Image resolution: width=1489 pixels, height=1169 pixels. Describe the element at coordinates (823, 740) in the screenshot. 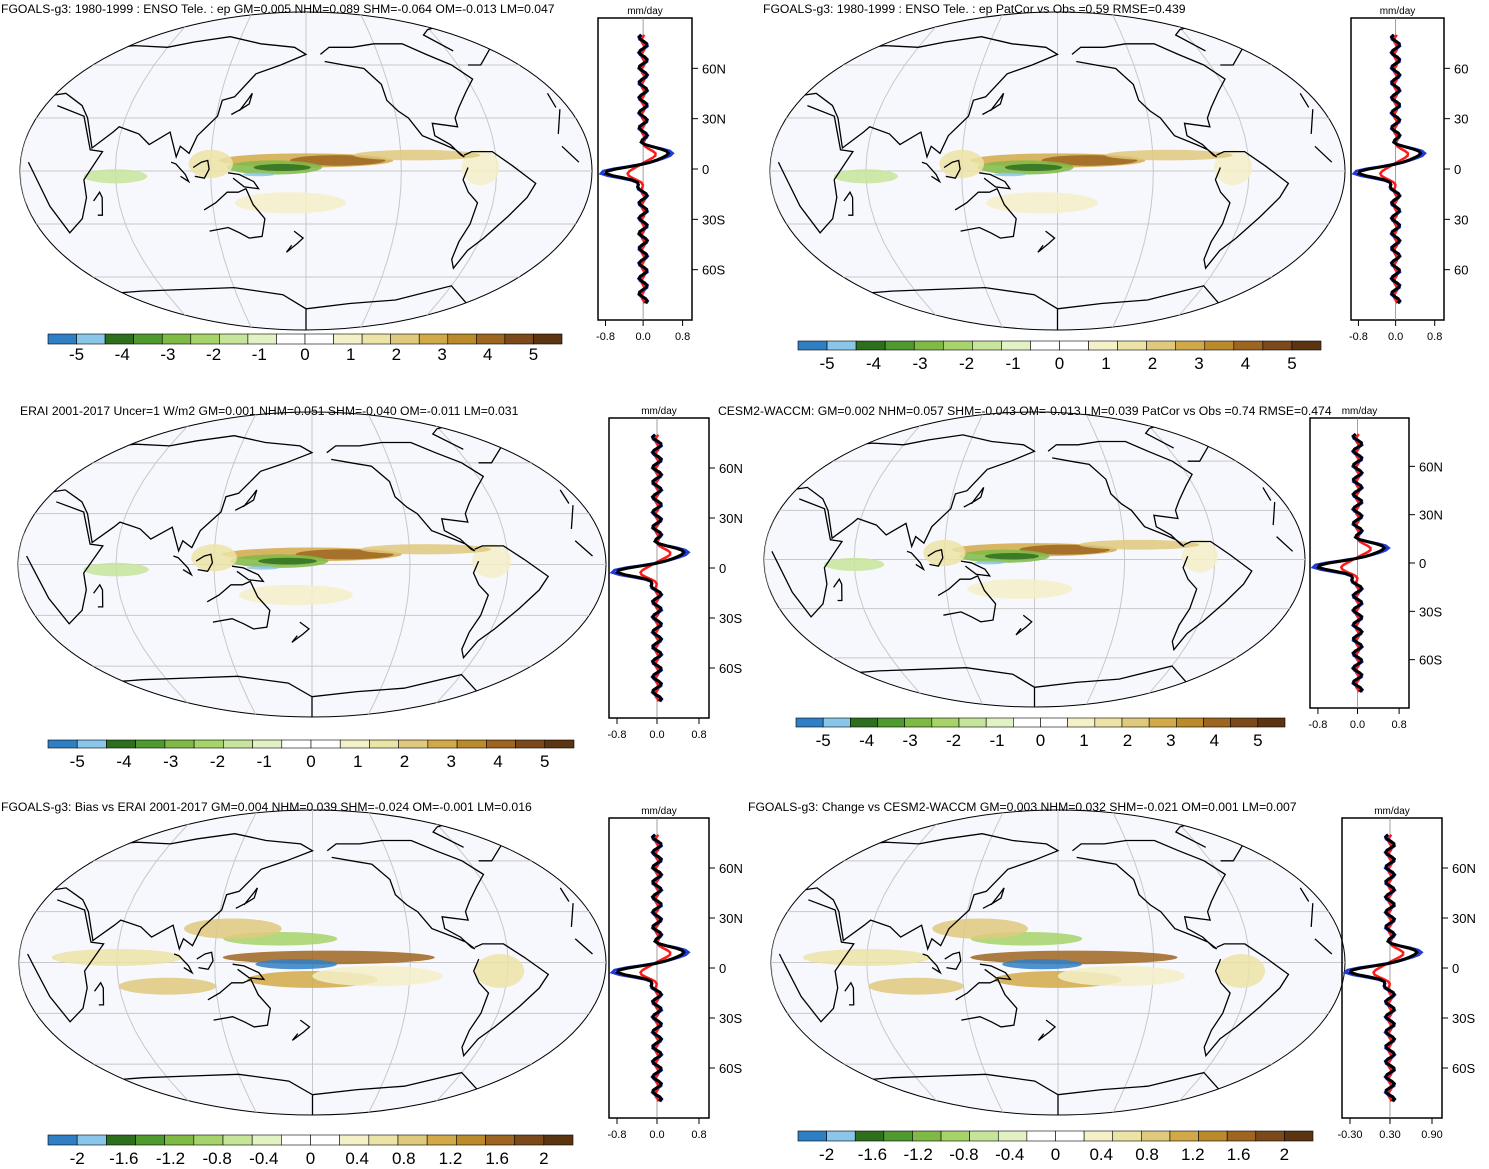

I see `colorbar-tick-label: -5` at that location.